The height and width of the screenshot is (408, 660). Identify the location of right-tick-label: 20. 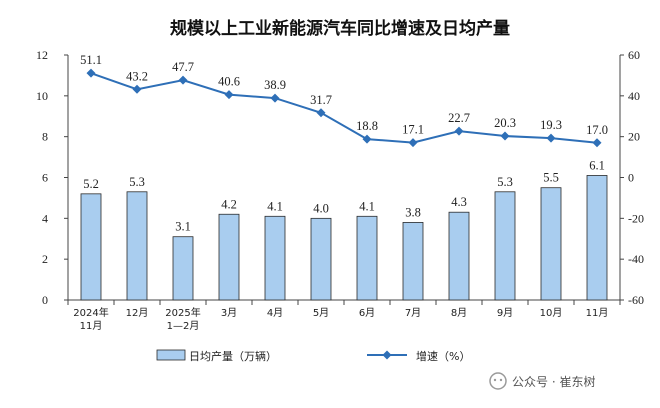
(634, 137).